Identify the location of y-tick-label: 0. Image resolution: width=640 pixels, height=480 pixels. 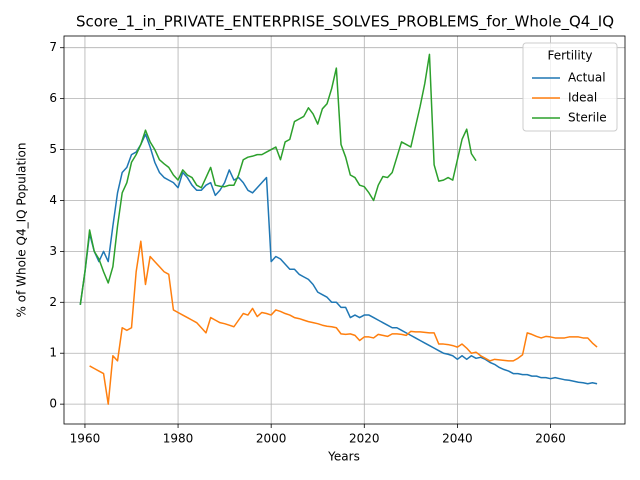
(53, 404).